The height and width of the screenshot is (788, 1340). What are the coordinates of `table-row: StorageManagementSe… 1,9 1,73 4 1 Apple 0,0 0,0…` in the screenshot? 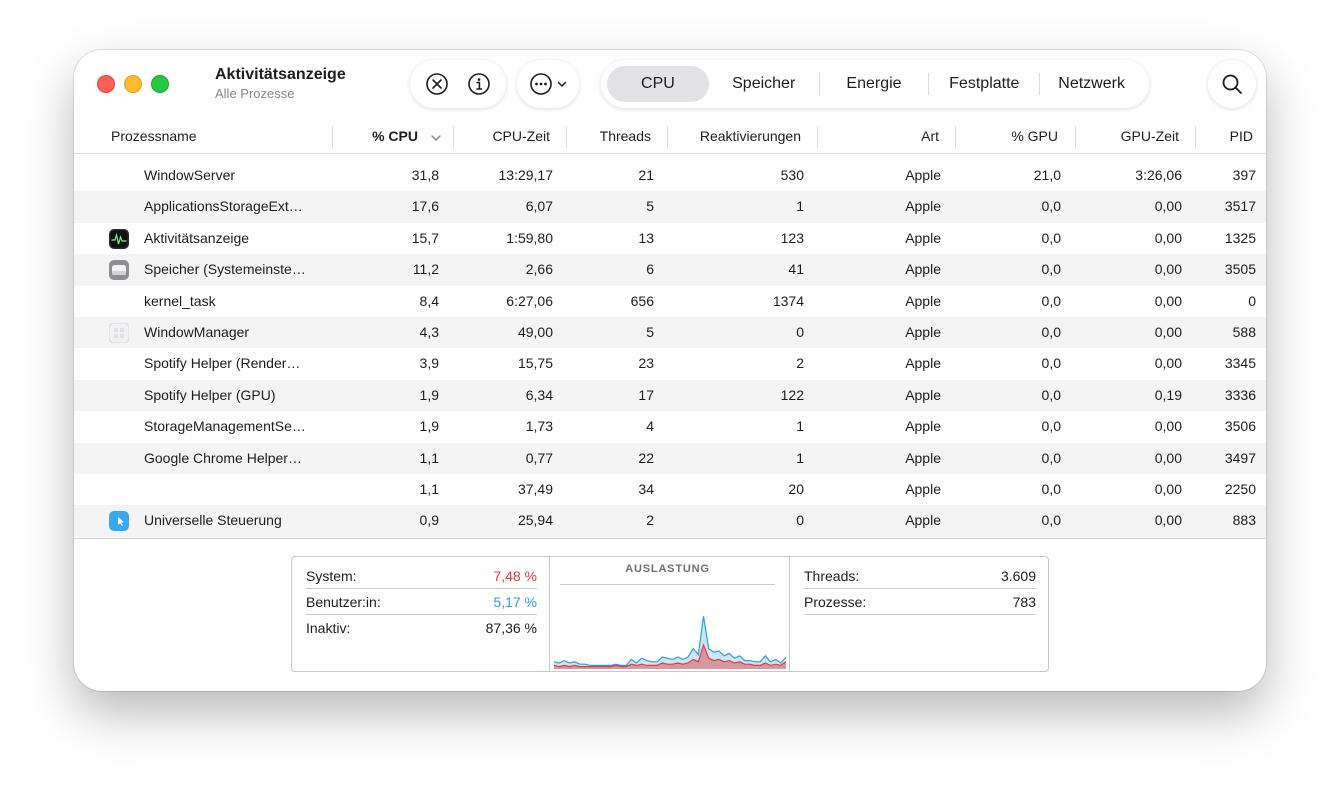 It's located at (670, 426).